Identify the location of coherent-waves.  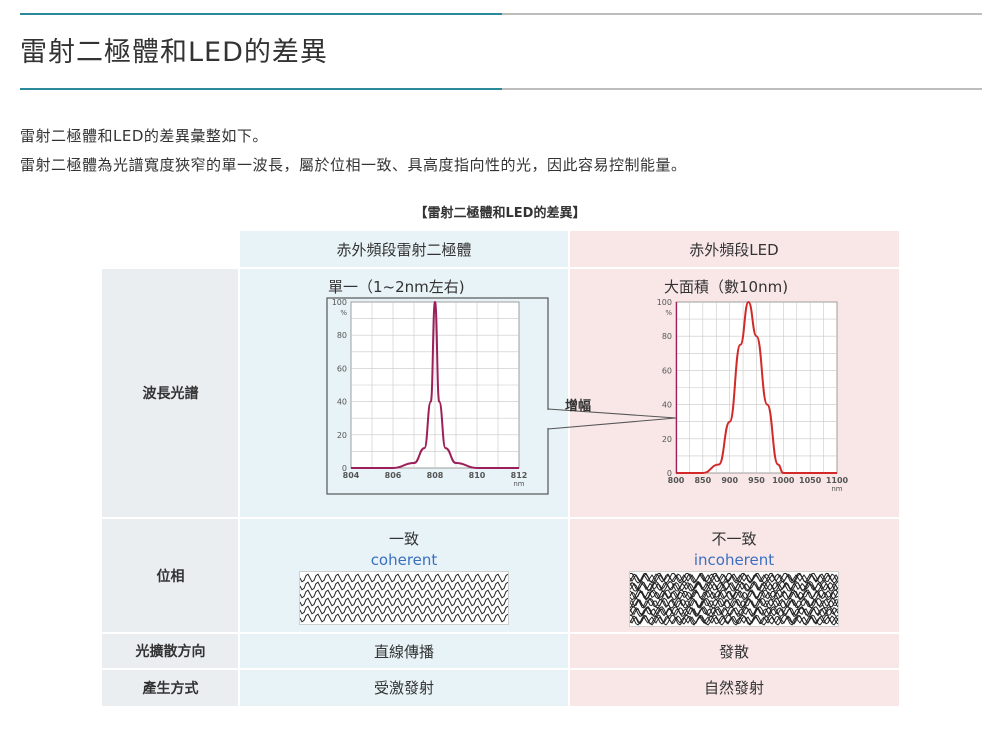
(404, 598).